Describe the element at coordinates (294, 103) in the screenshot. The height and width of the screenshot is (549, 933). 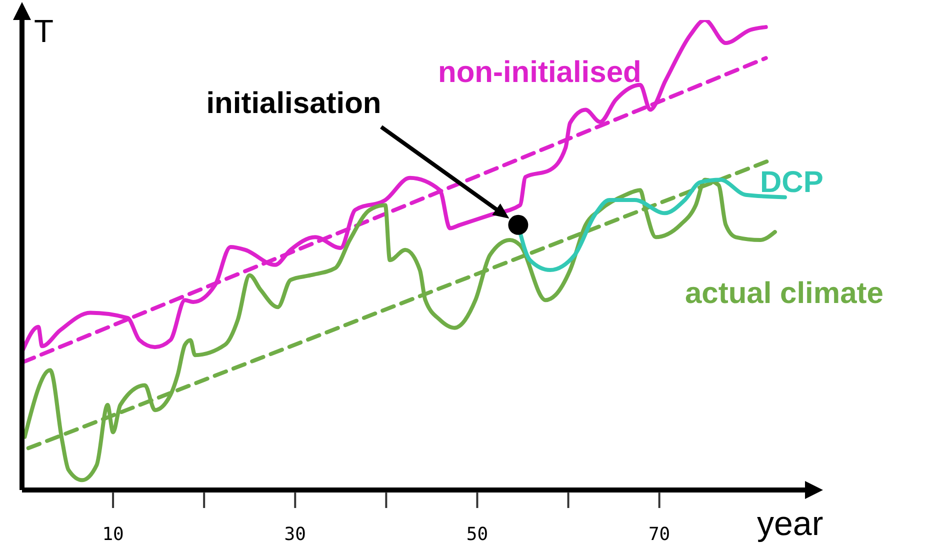
I see `annotation: initialisation` at that location.